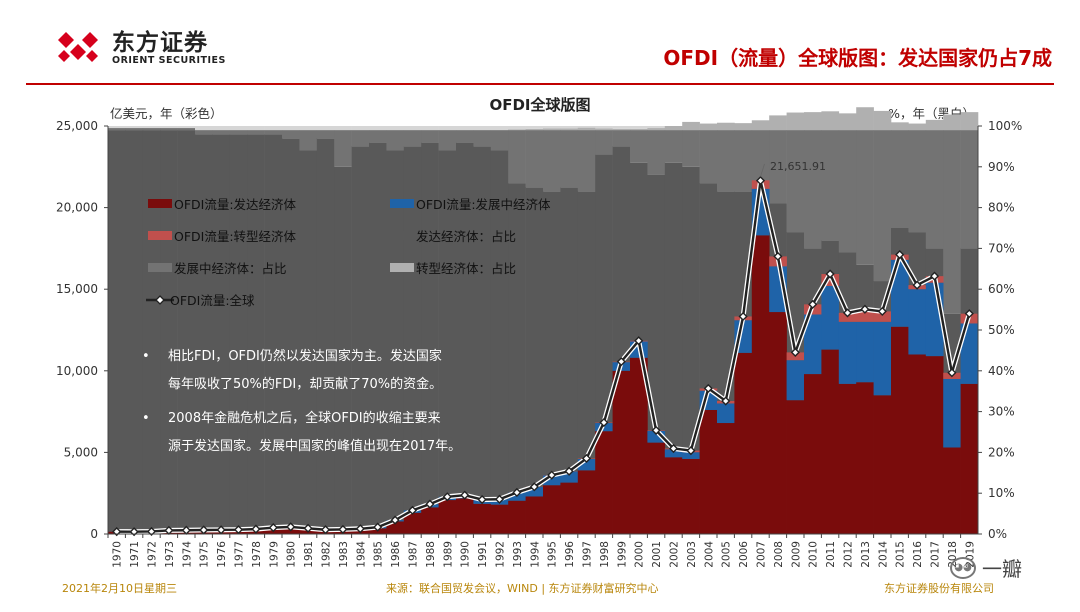 Image resolution: width=1080 pixels, height=612 pixels. What do you see at coordinates (1001, 493) in the screenshot?
I see `y-right-tick-label: 10%` at bounding box center [1001, 493].